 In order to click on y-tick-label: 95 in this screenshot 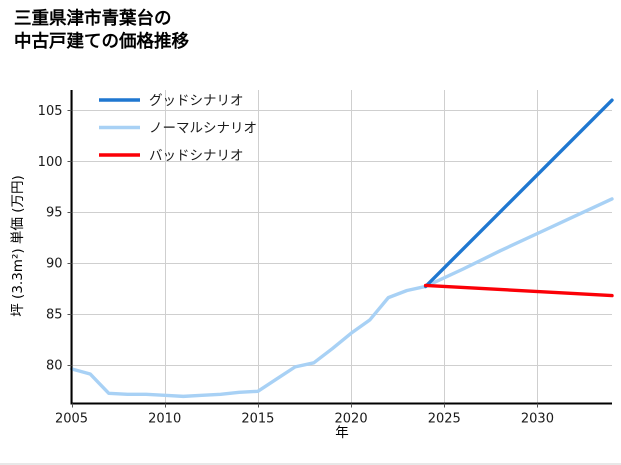, I will do `click(54, 213)`.